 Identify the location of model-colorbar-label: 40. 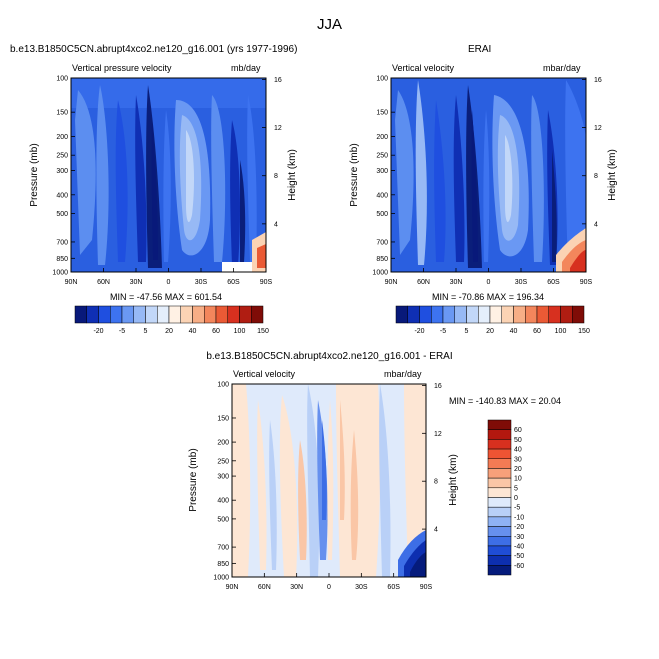
(193, 331).